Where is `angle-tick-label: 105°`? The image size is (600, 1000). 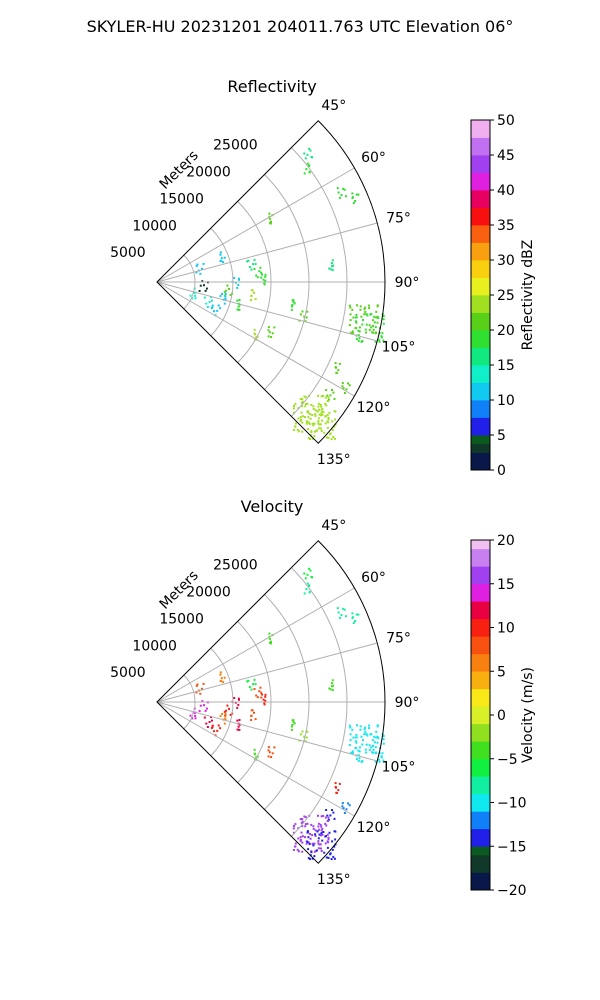
angle-tick-label: 105° is located at coordinates (399, 348).